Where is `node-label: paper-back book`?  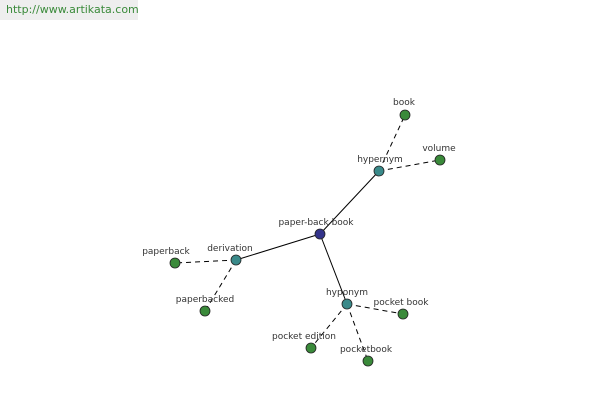 node-label: paper-back book is located at coordinates (316, 223).